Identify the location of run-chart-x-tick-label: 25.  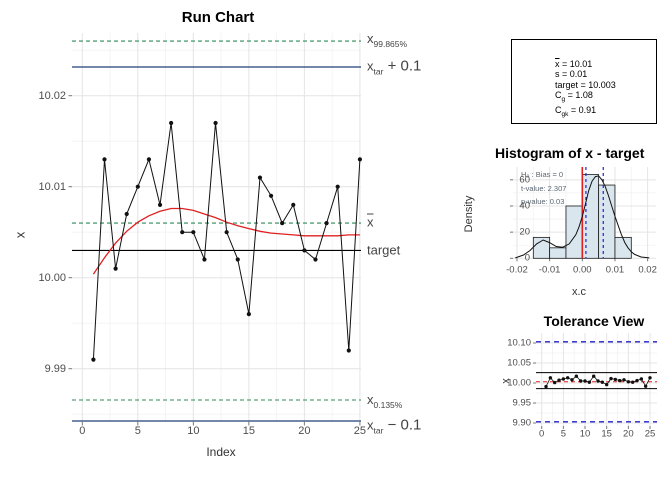
(360, 431).